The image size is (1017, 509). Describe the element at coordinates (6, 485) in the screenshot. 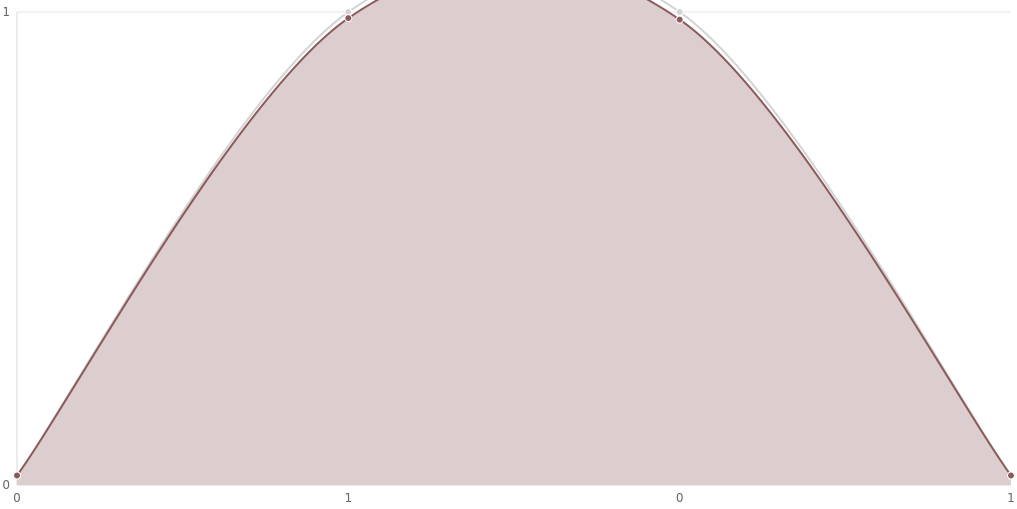

I see `y-tick-label: 0` at that location.